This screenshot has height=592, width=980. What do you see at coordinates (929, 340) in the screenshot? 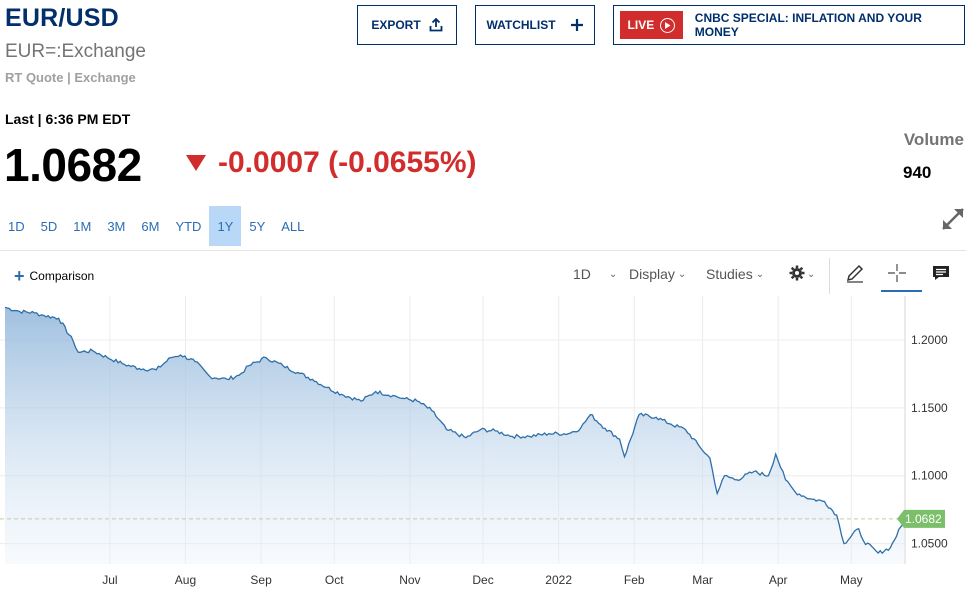
I see `y-tick-label: 1.2000` at bounding box center [929, 340].